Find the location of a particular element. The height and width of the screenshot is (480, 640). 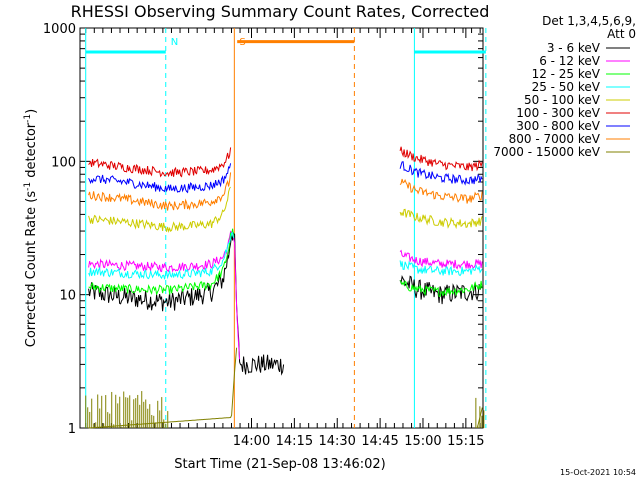

x-tick-label: 14:15 is located at coordinates (294, 441).